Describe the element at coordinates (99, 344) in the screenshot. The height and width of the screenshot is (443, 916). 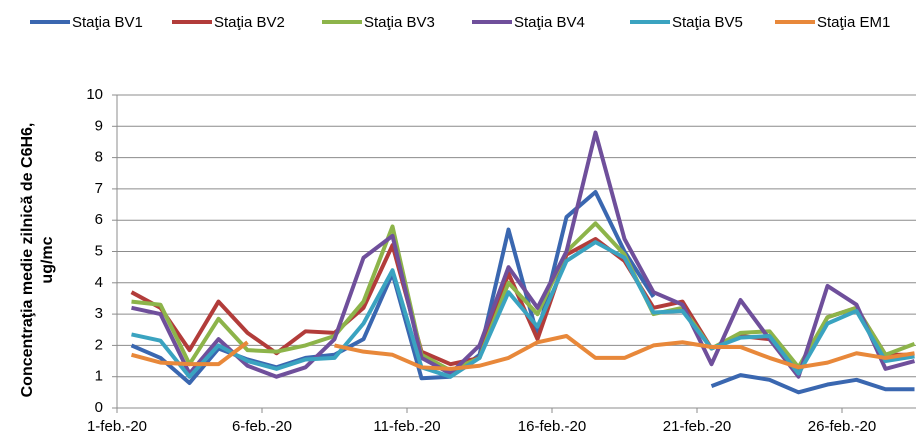
I see `y-tick-label: 2` at that location.